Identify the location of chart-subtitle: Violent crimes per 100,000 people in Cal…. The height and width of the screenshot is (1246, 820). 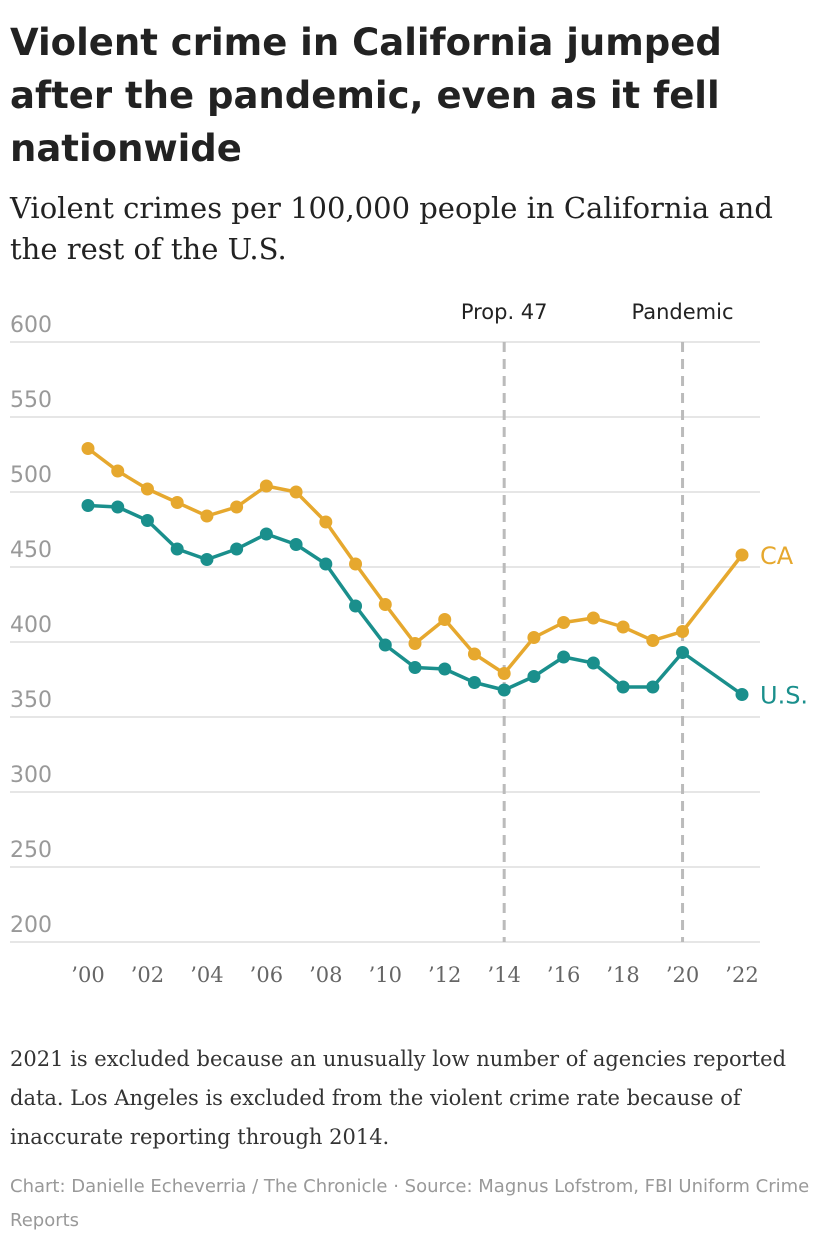
(391, 228).